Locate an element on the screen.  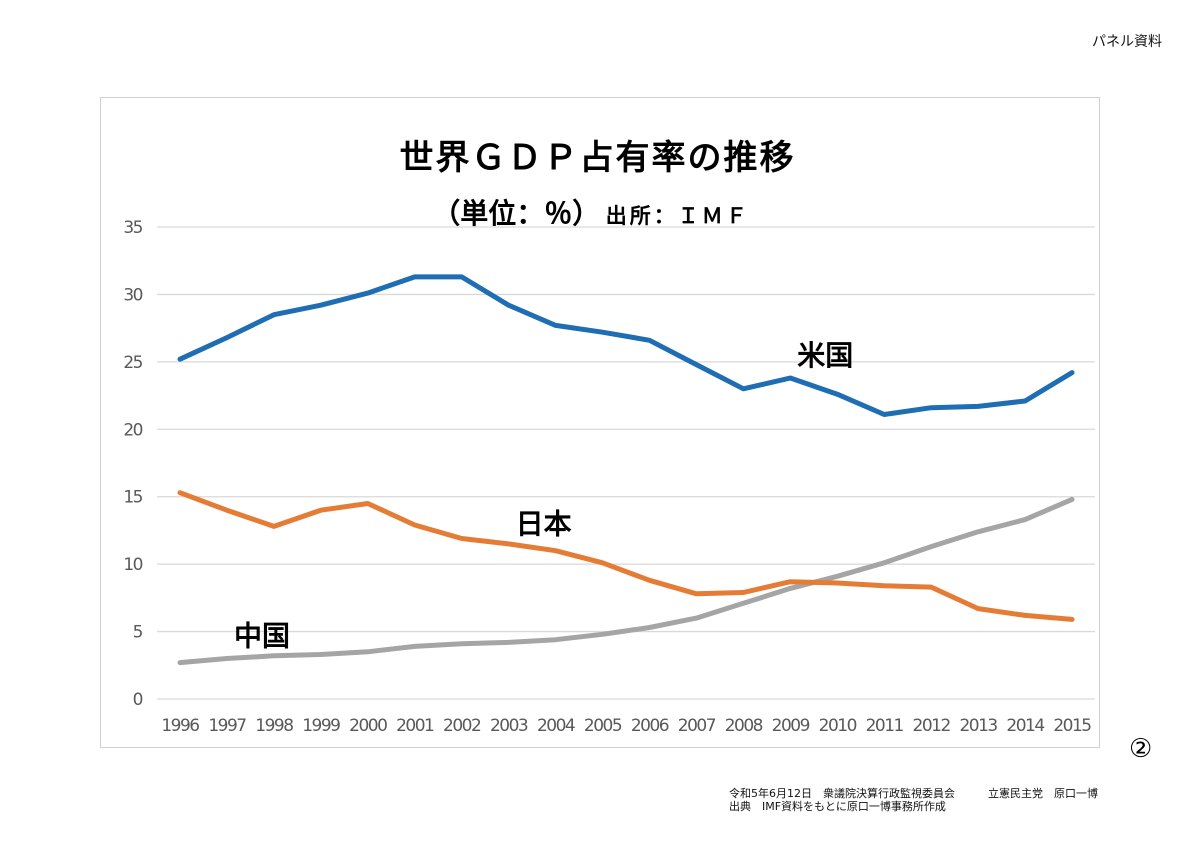
x-tick-label: 1999 is located at coordinates (321, 726).